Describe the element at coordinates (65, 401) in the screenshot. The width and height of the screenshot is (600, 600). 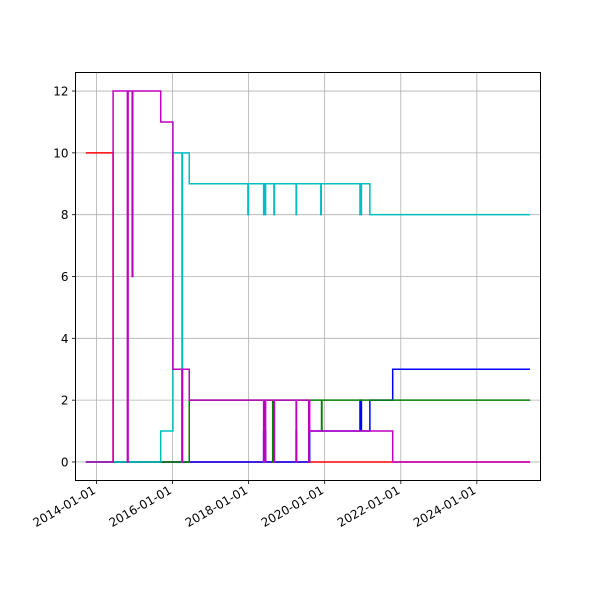
I see `y-tick-label: 2` at that location.